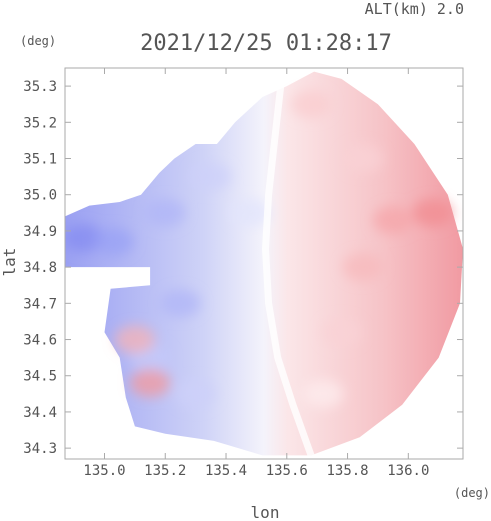  What do you see at coordinates (38, 41) in the screenshot?
I see `lat-unit-label: (deg)` at bounding box center [38, 41].